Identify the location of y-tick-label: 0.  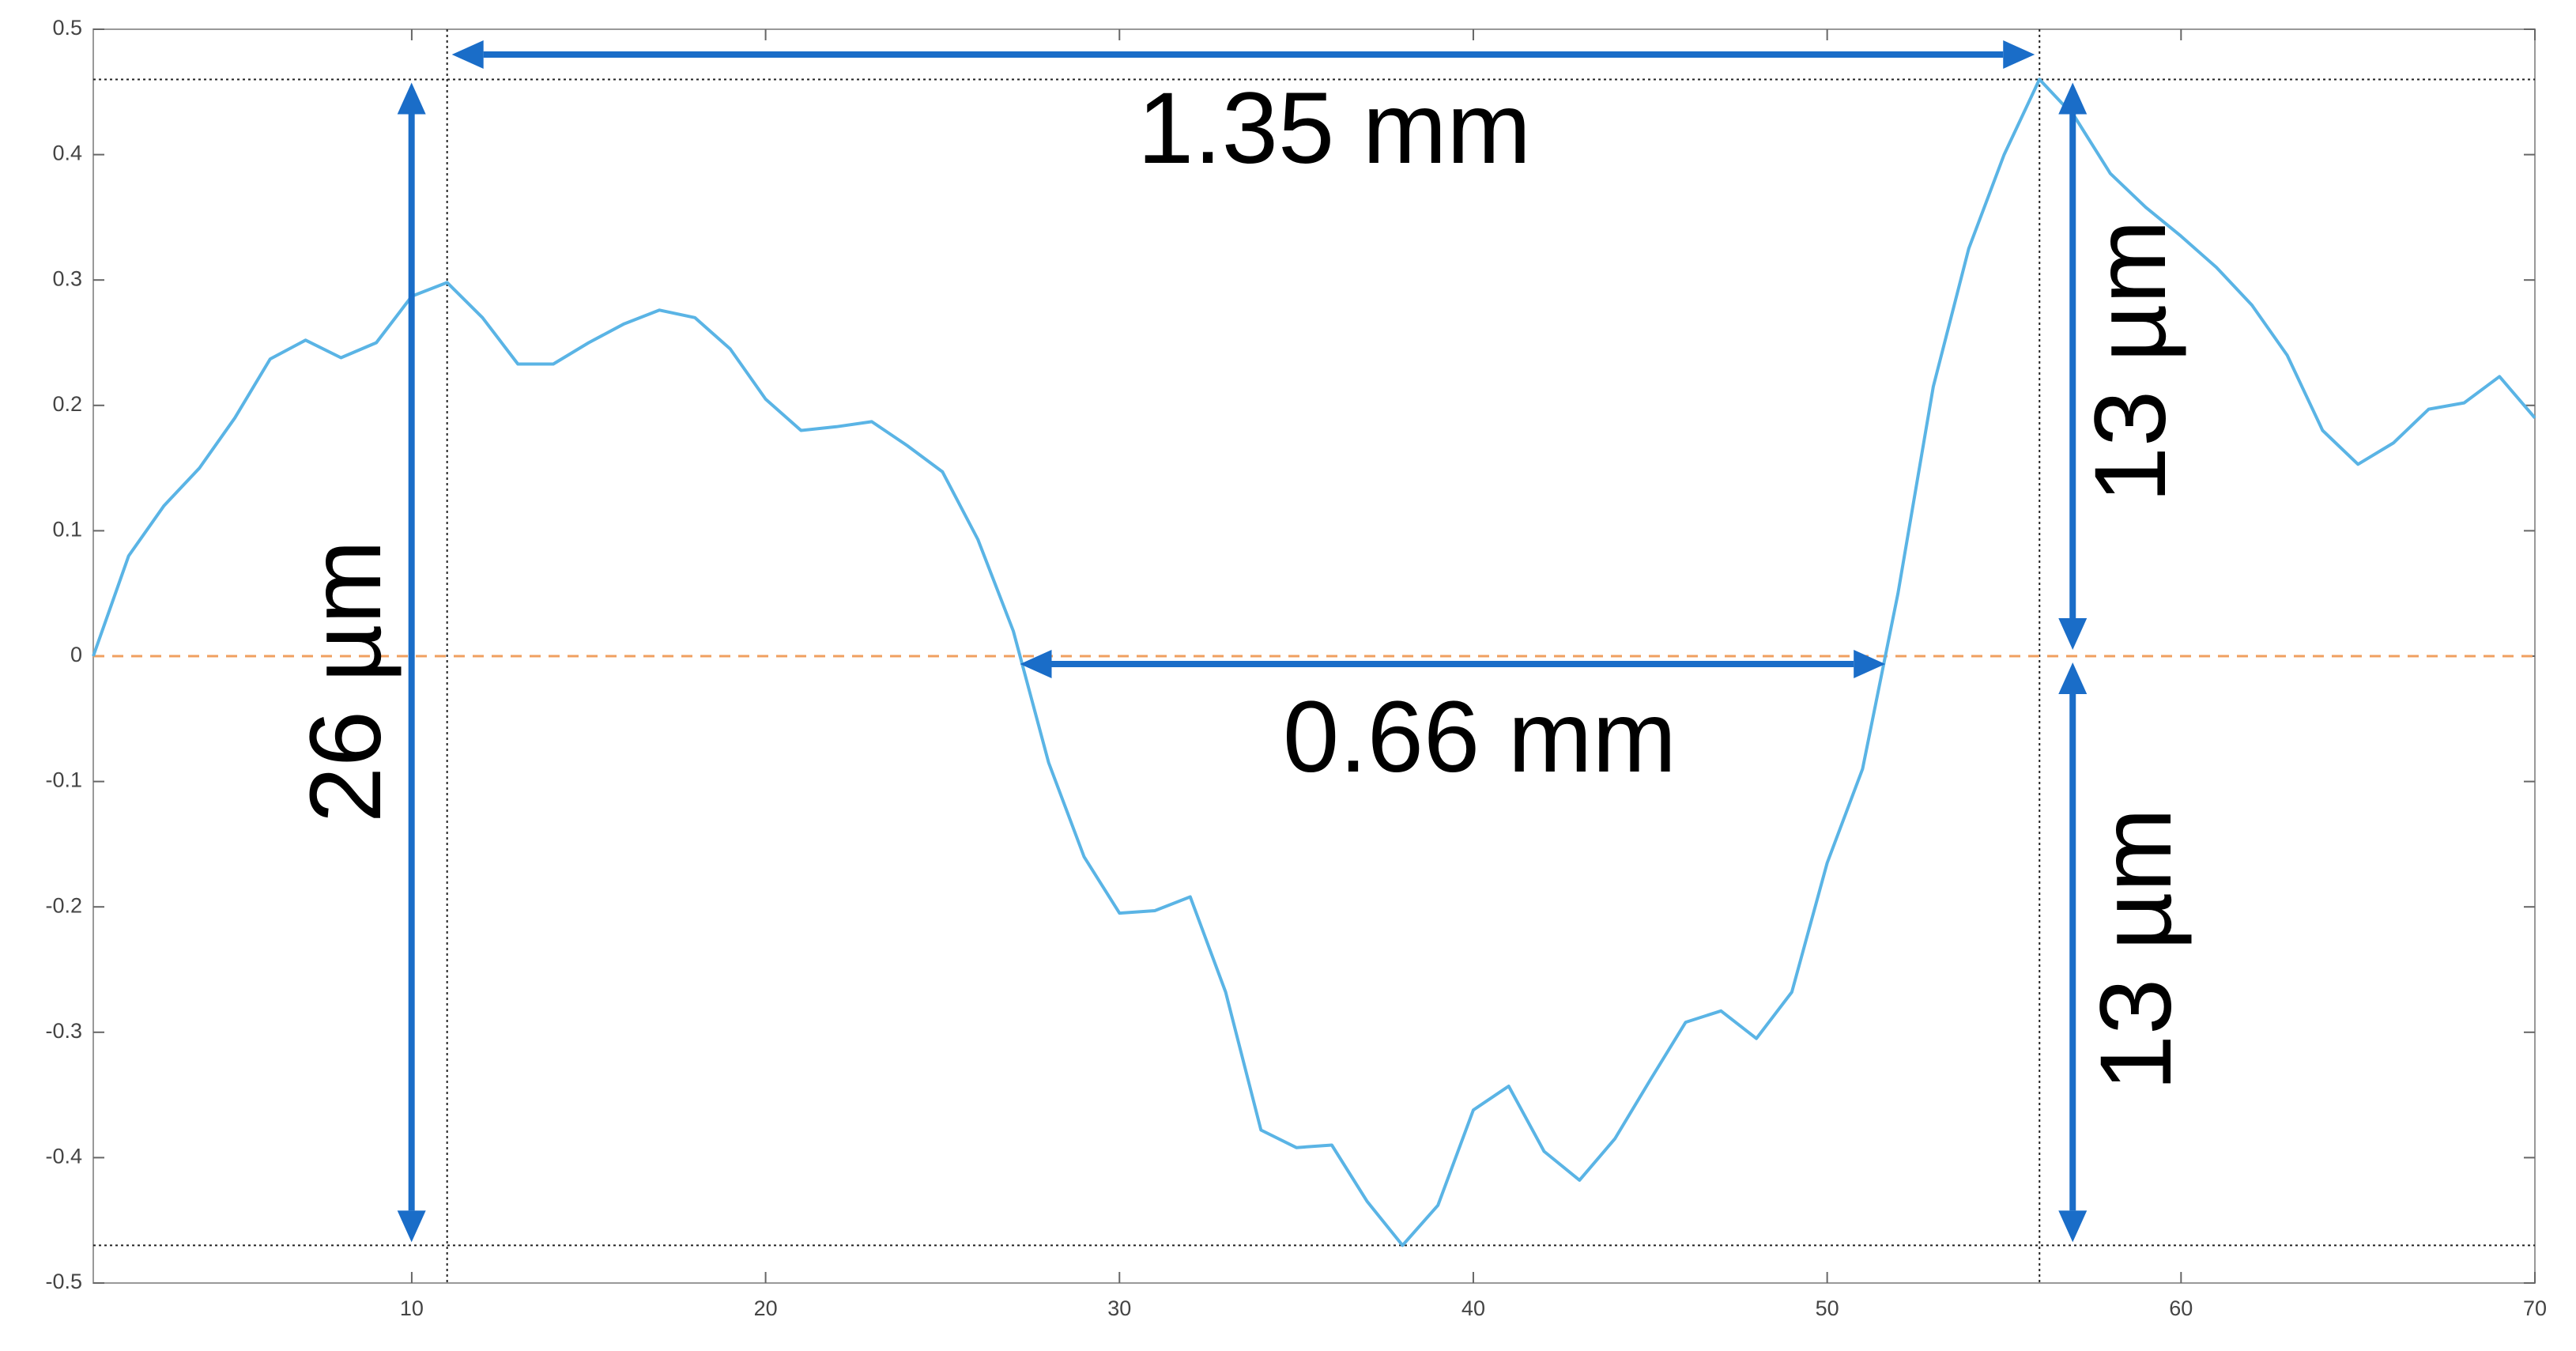
(76, 654).